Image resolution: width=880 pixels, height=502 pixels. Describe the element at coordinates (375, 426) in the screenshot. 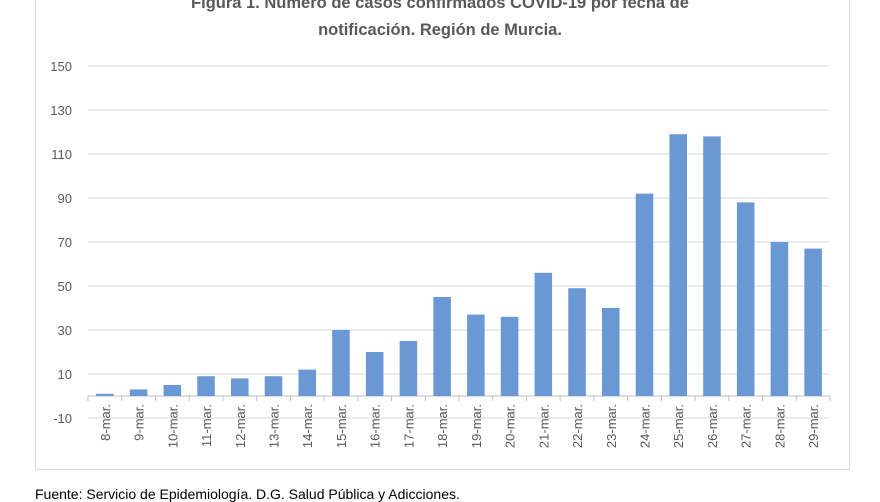

I see `x-tick-label: 16-mar.` at that location.